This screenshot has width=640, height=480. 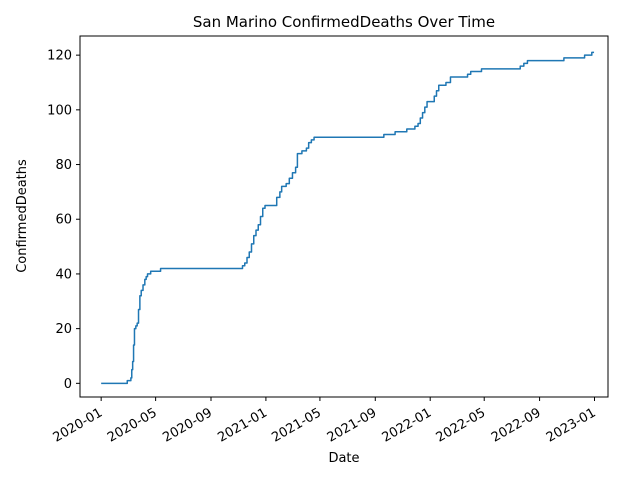 What do you see at coordinates (59, 110) in the screenshot?
I see `y-tick-label: 100` at bounding box center [59, 110].